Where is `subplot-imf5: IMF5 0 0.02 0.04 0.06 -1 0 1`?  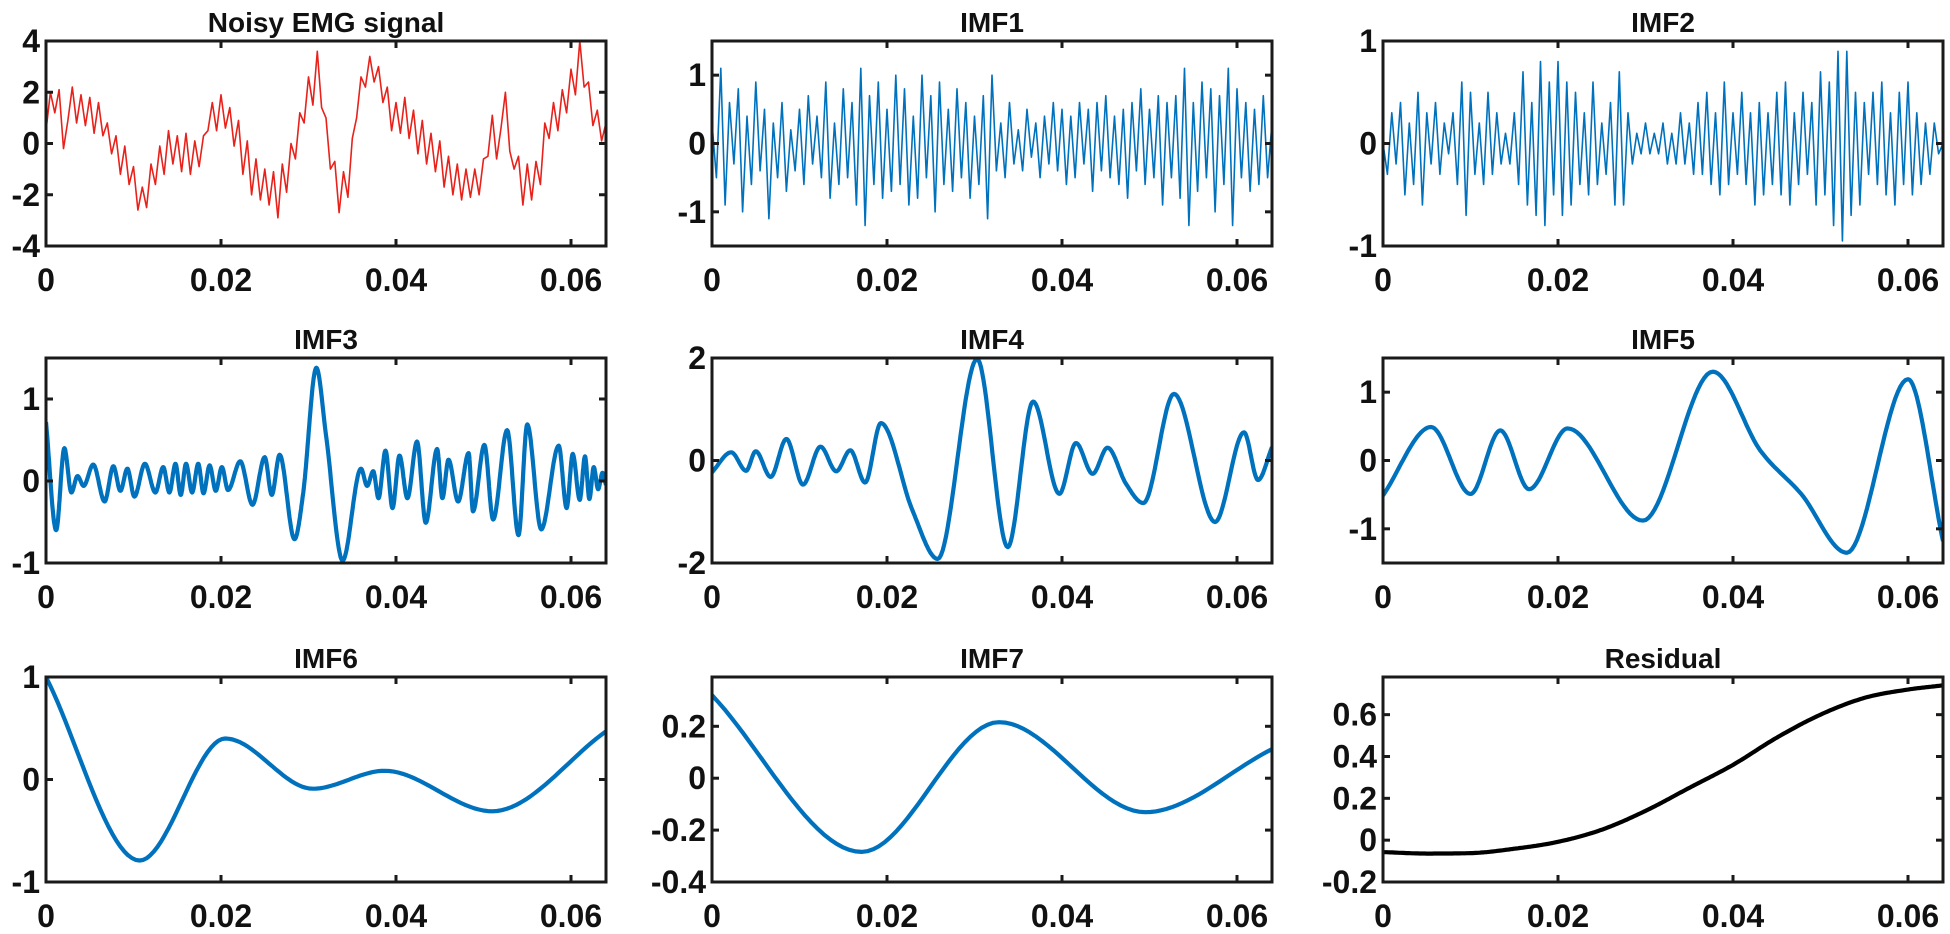 subplot-imf5: IMF5 0 0.02 0.04 0.06 -1 0 1 is located at coordinates (1647, 469).